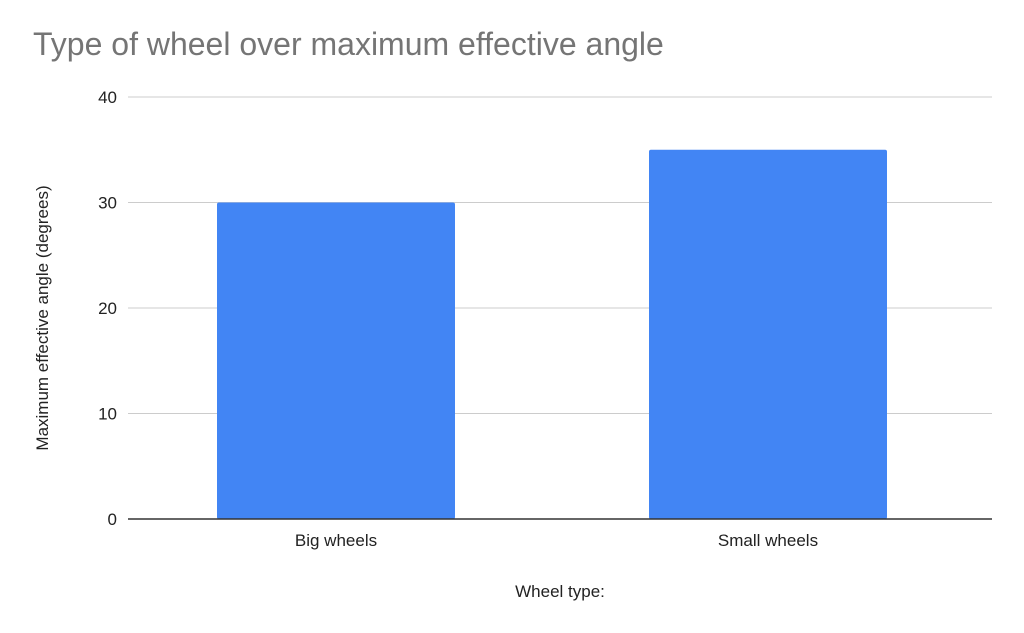 This screenshot has height=633, width=1024. I want to click on y-tick-label: 30, so click(107, 203).